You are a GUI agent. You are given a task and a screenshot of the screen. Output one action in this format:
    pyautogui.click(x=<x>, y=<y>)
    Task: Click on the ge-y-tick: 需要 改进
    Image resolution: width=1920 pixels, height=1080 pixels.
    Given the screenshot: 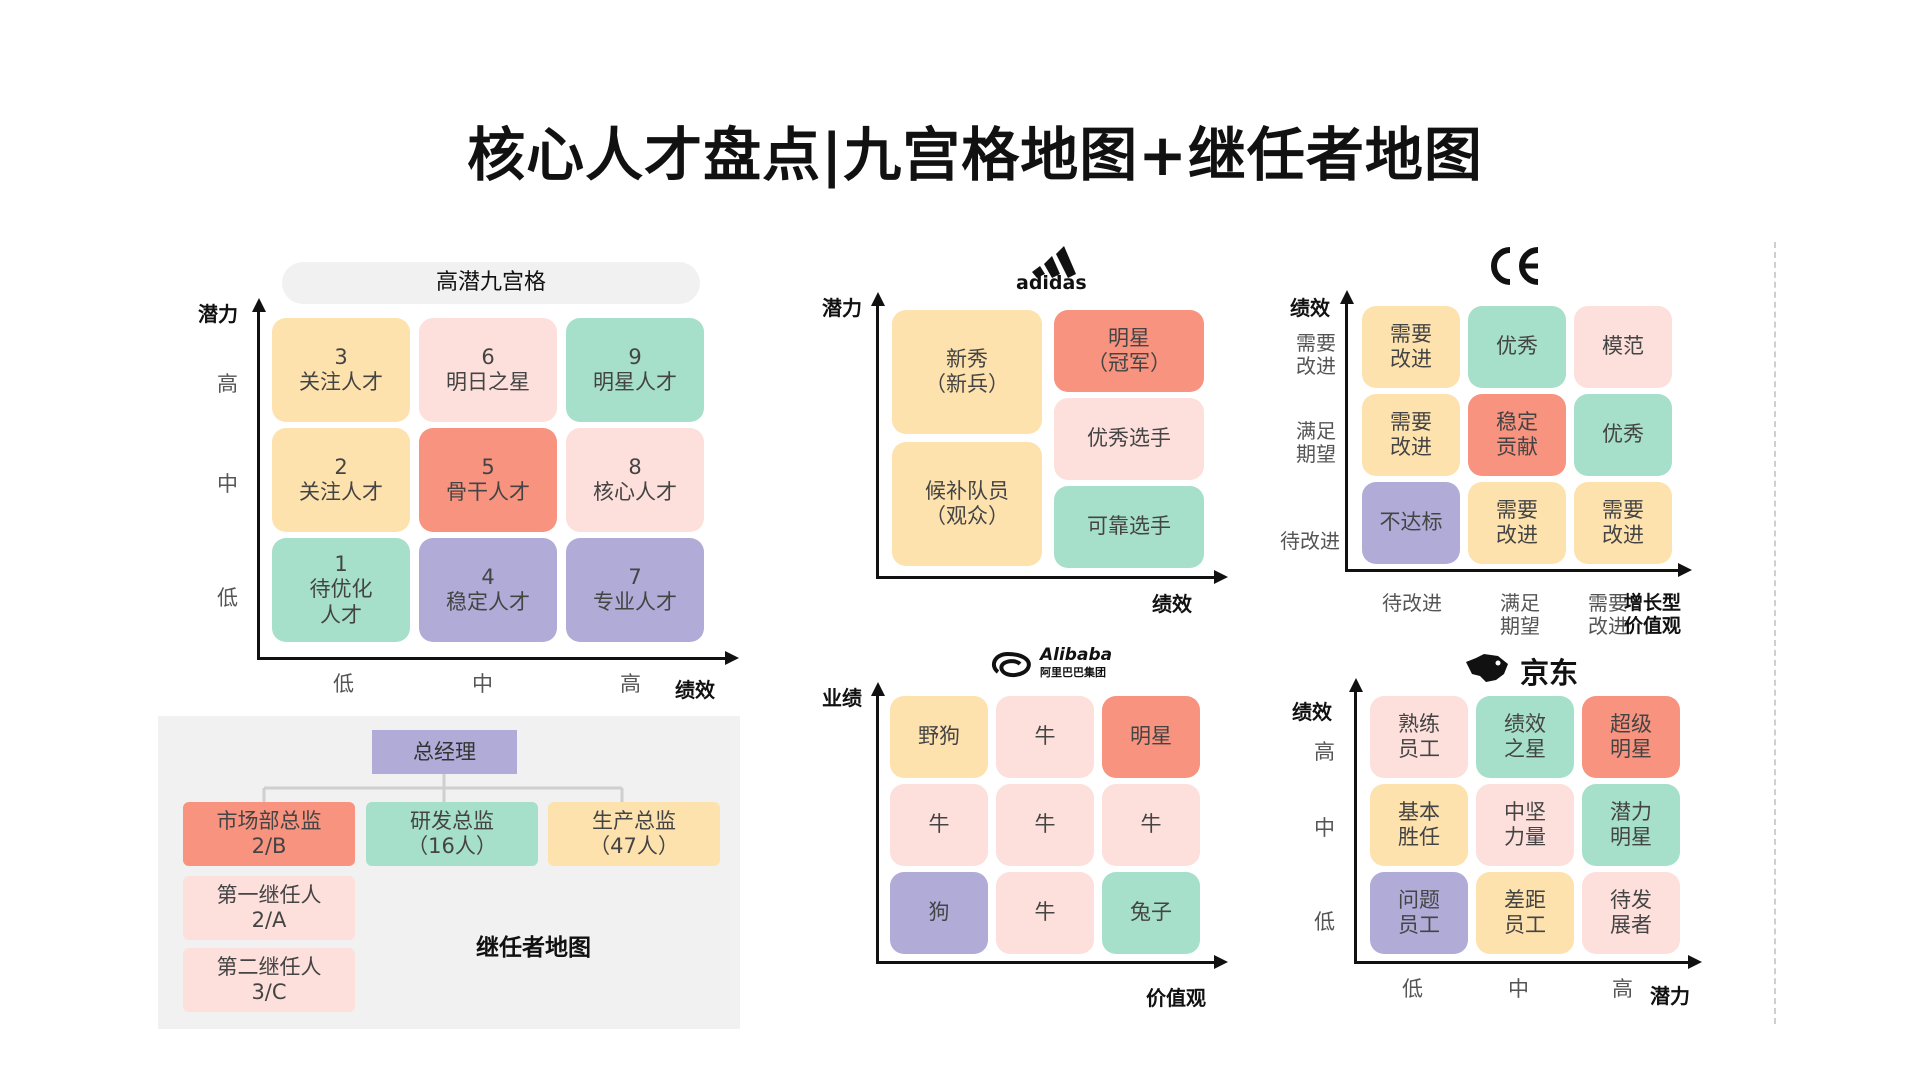 What is the action you would take?
    pyautogui.click(x=1316, y=354)
    